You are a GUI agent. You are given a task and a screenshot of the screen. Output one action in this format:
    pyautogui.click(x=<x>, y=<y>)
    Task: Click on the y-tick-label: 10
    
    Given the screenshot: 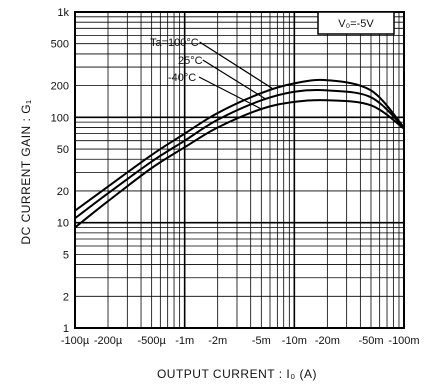 What is the action you would take?
    pyautogui.click(x=63, y=224)
    